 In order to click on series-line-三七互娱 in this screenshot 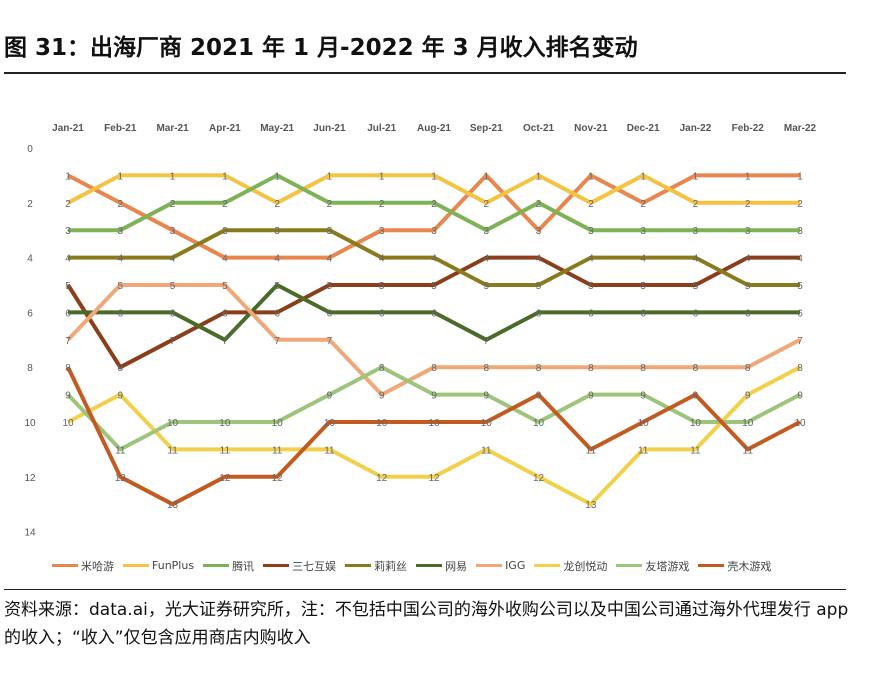, I will do `click(433, 312)`.